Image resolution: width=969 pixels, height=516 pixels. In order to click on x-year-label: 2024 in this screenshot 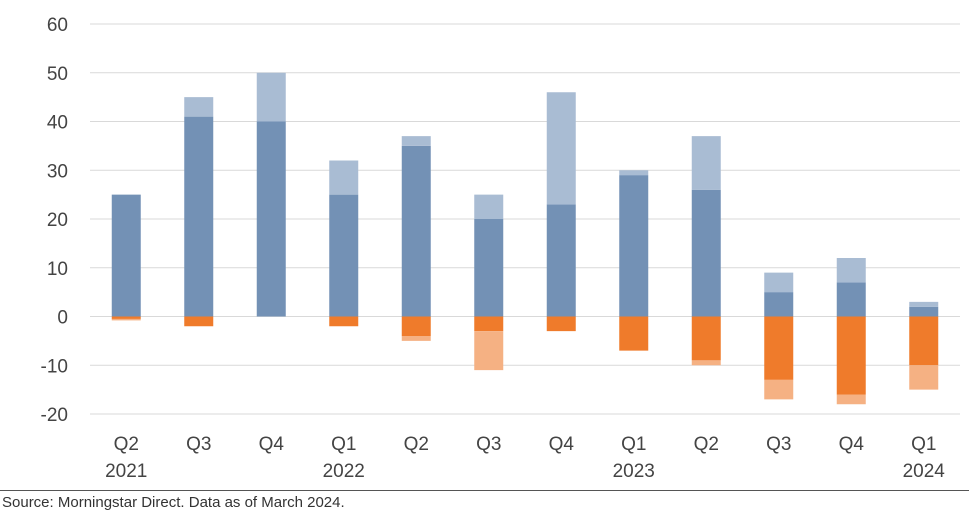, I will do `click(924, 471)`.